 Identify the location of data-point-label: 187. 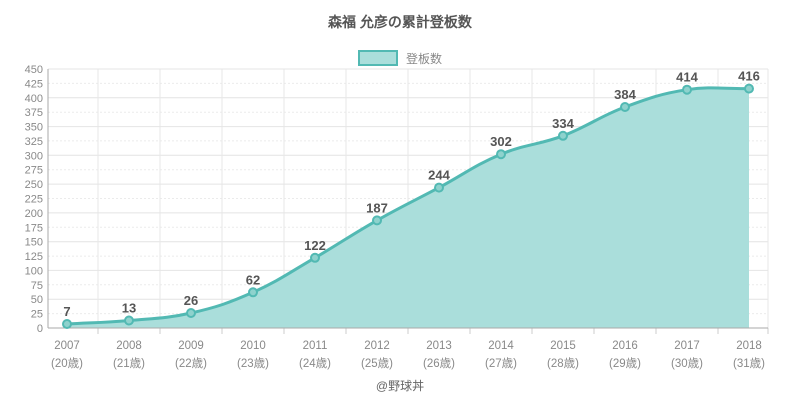
(377, 207).